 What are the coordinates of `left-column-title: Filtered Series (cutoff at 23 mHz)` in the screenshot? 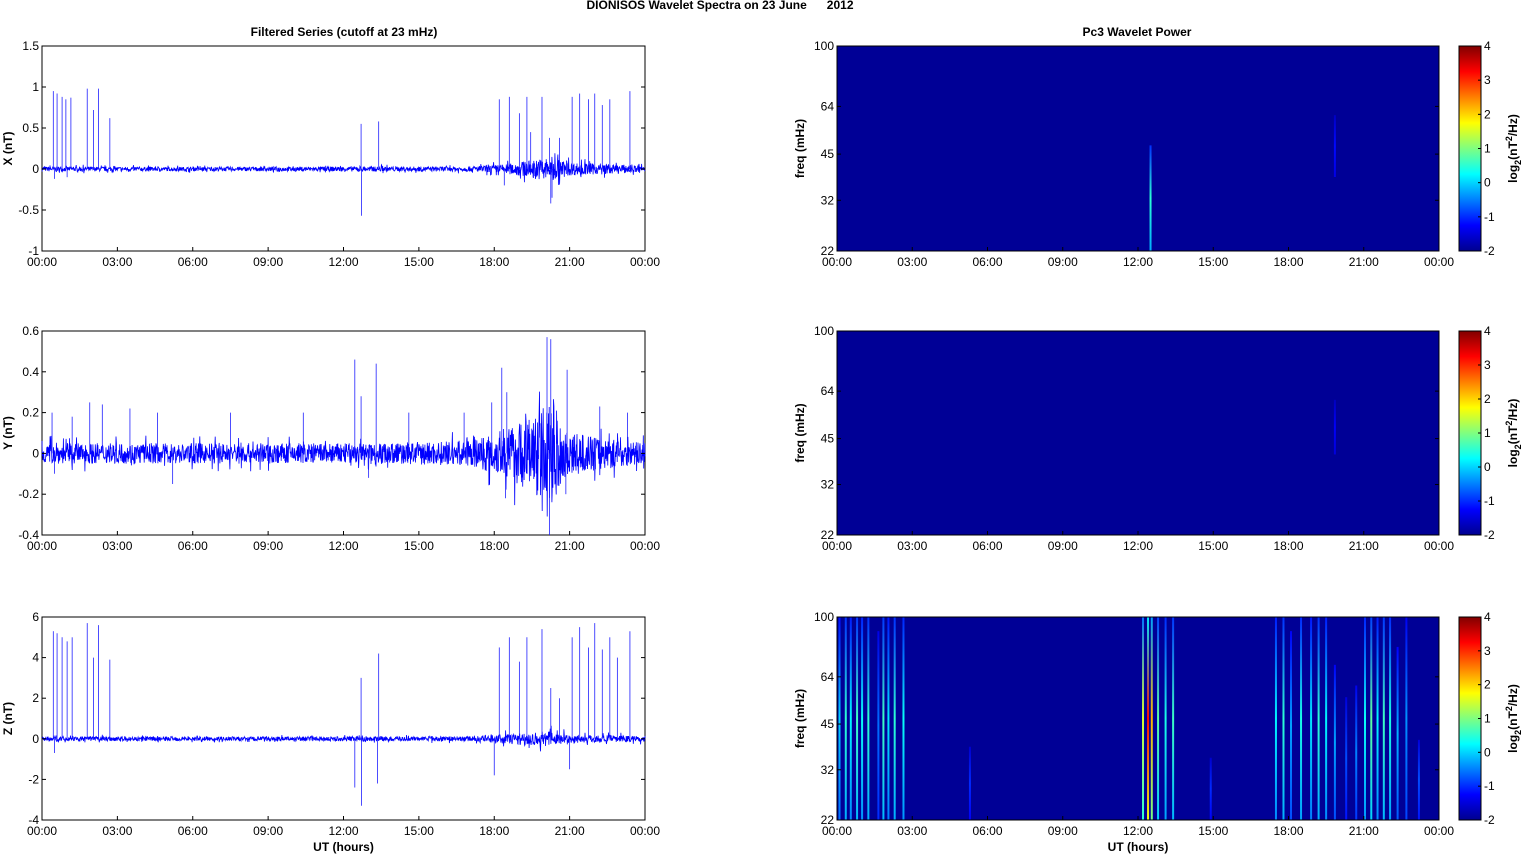 It's located at (344, 32).